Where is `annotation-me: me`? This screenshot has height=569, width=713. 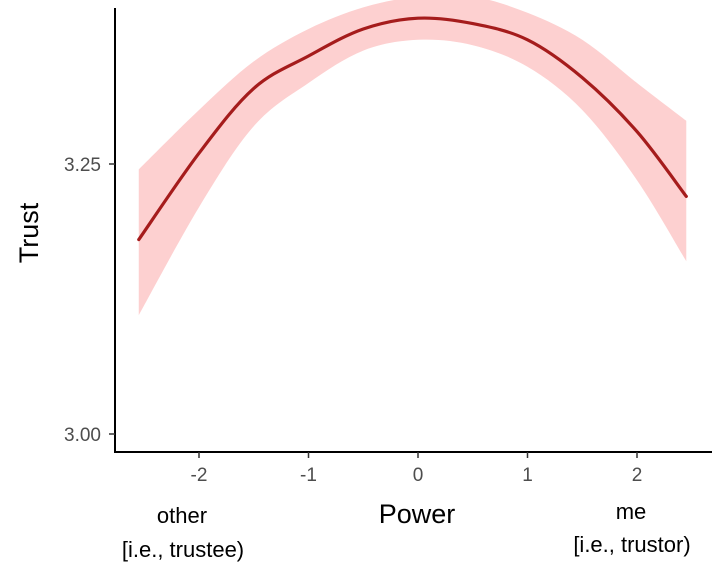 annotation-me: me is located at coordinates (631, 511).